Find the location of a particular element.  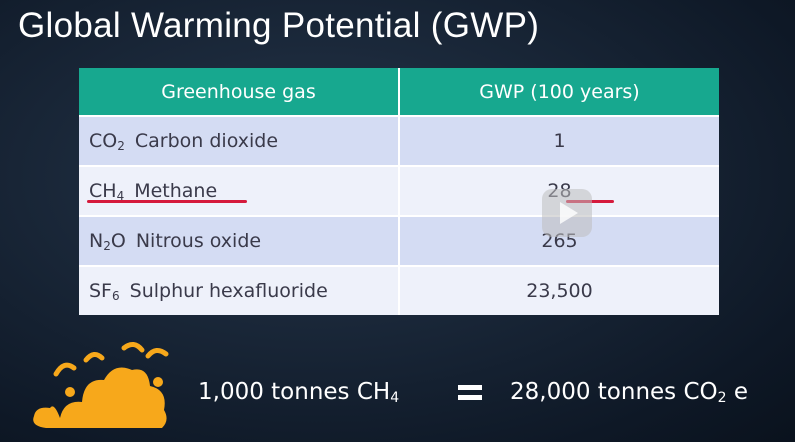

gas-name: Nitrous oxide is located at coordinates (198, 241).